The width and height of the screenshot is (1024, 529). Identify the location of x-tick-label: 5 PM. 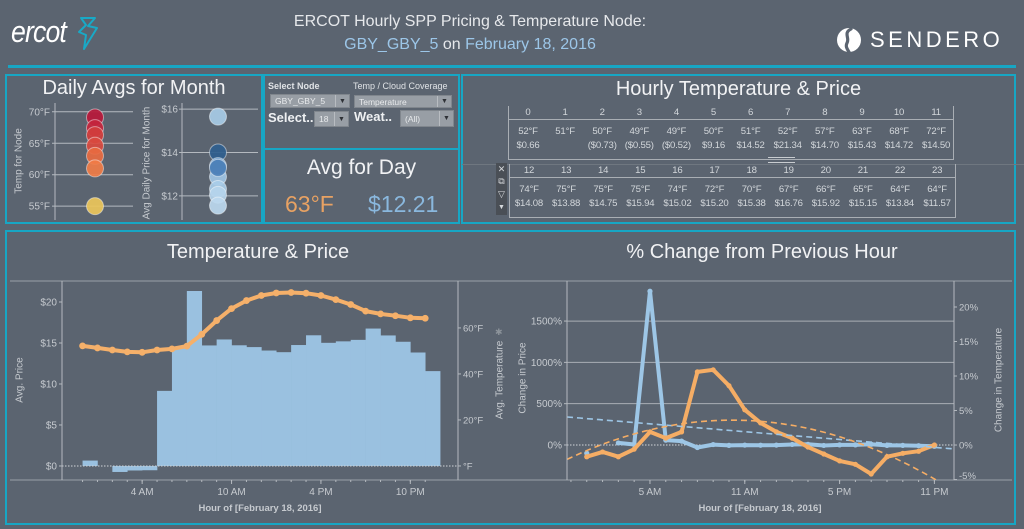
(839, 492).